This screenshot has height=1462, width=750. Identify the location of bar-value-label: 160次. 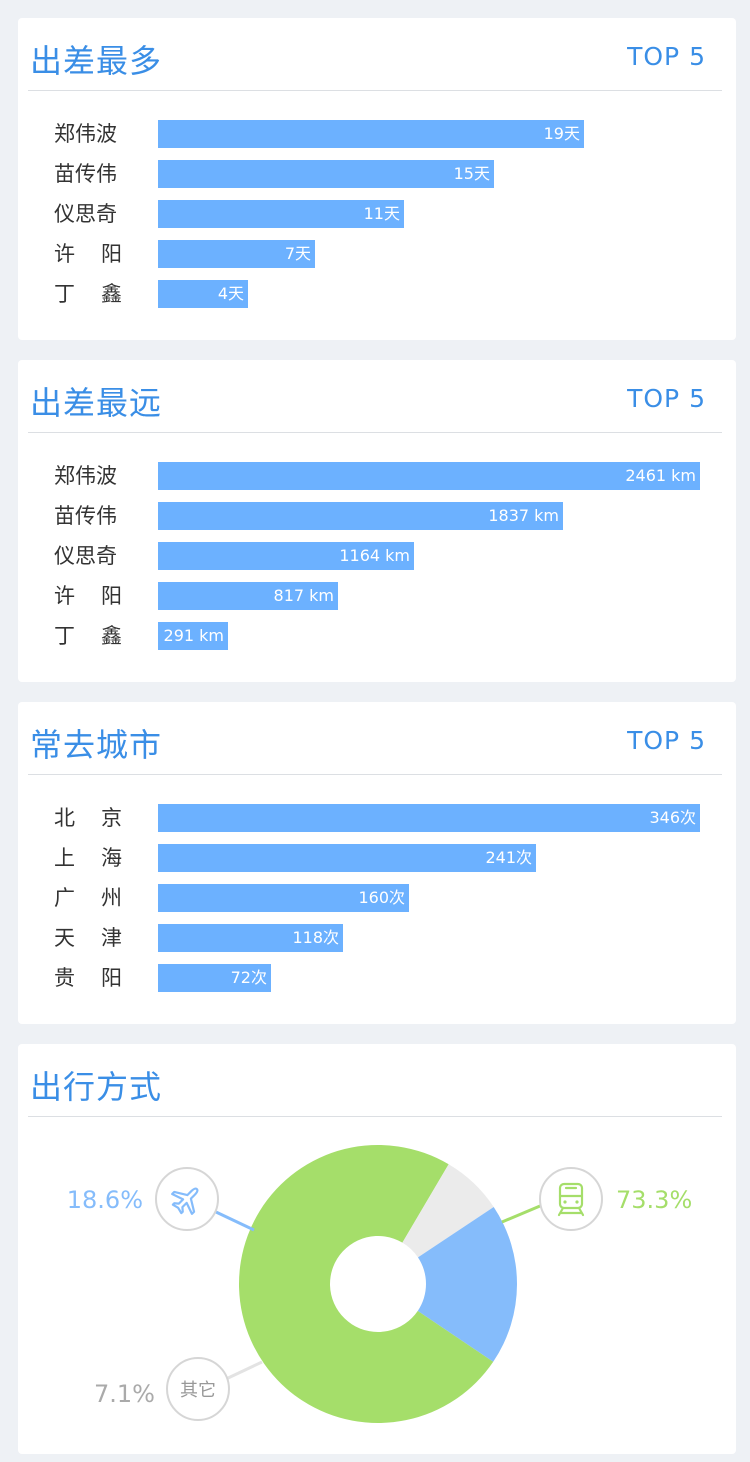
(381, 897).